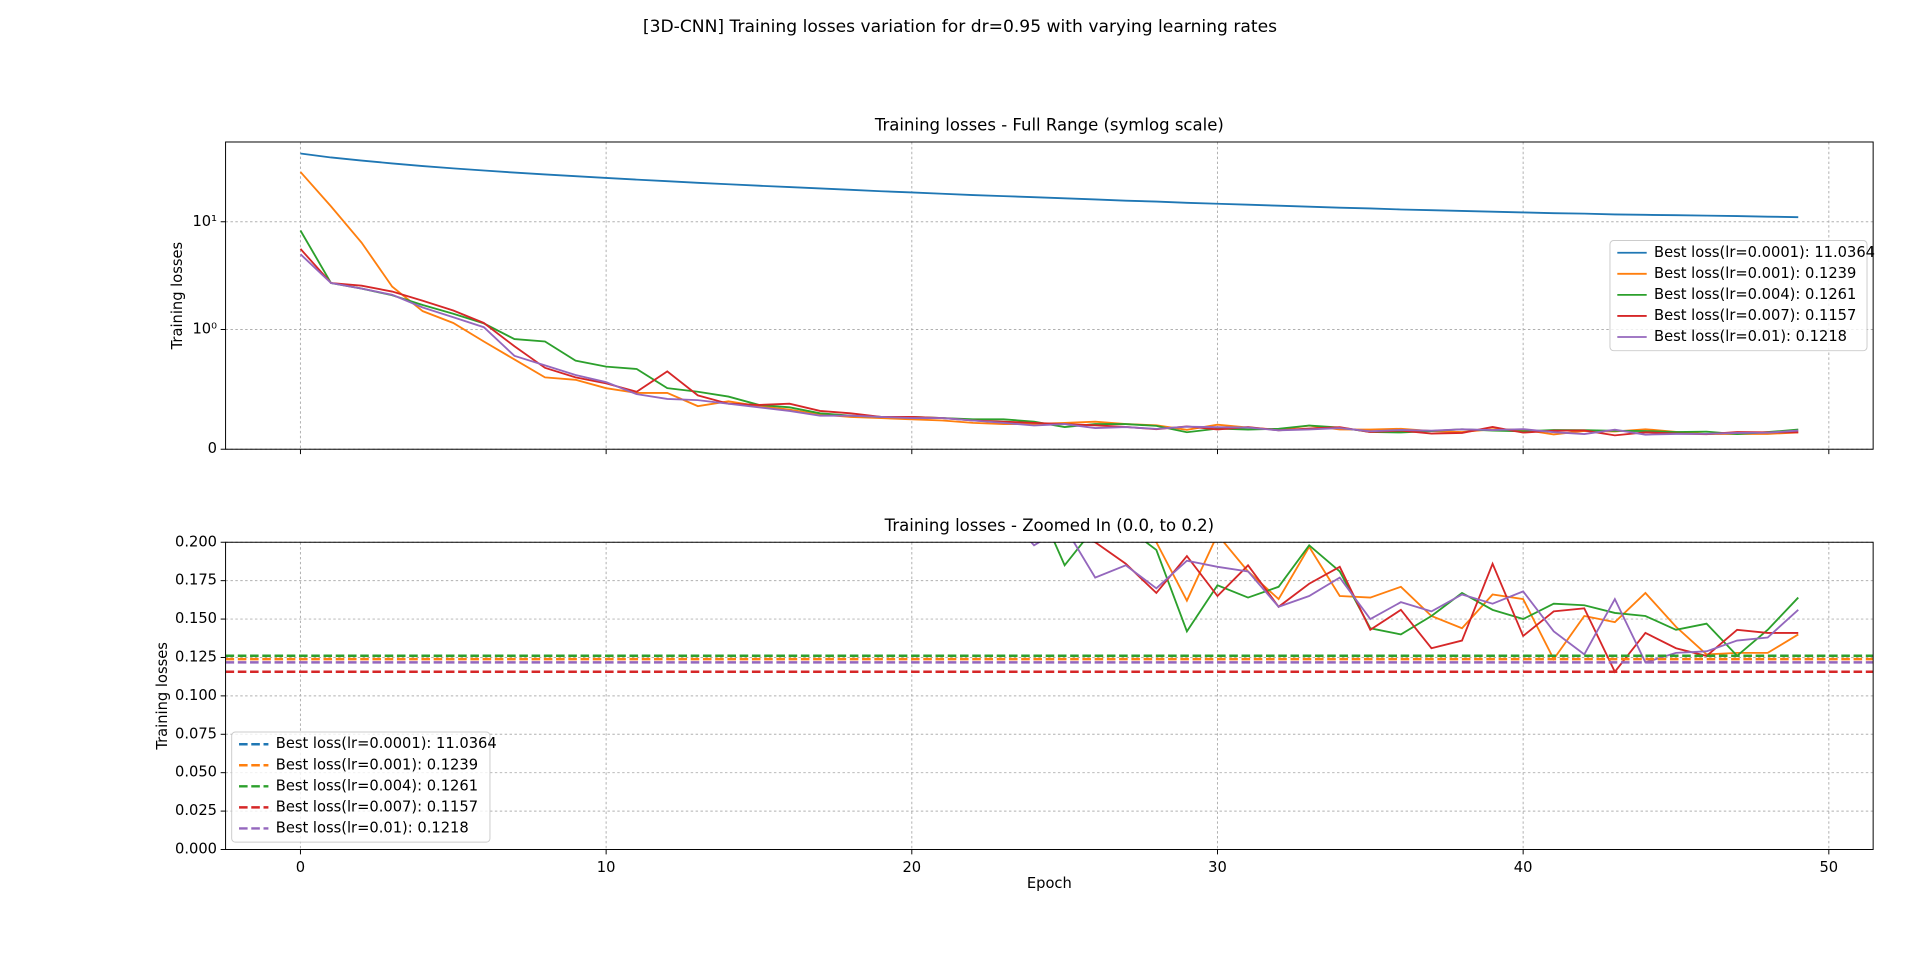 Image resolution: width=1920 pixels, height=967 pixels. I want to click on y-tick-label: 0.200, so click(196, 541).